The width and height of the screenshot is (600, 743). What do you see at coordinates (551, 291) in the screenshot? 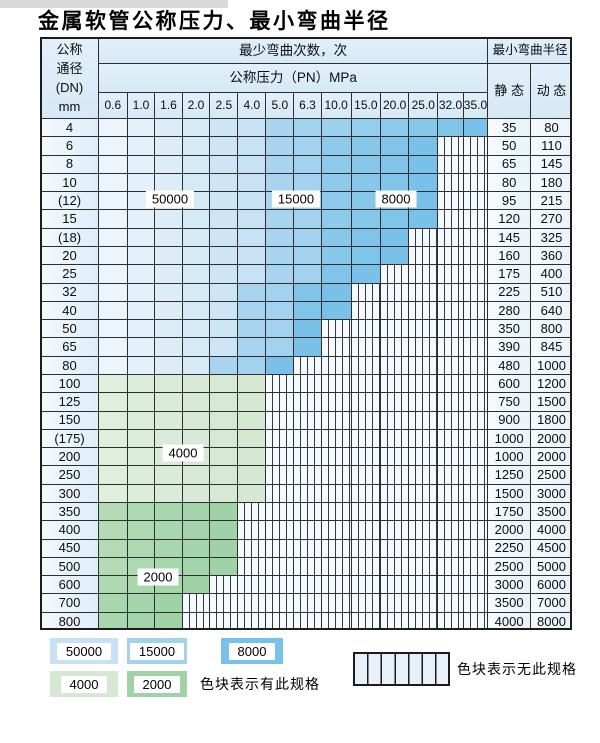
I see `dynamic-value-cell: 510` at bounding box center [551, 291].